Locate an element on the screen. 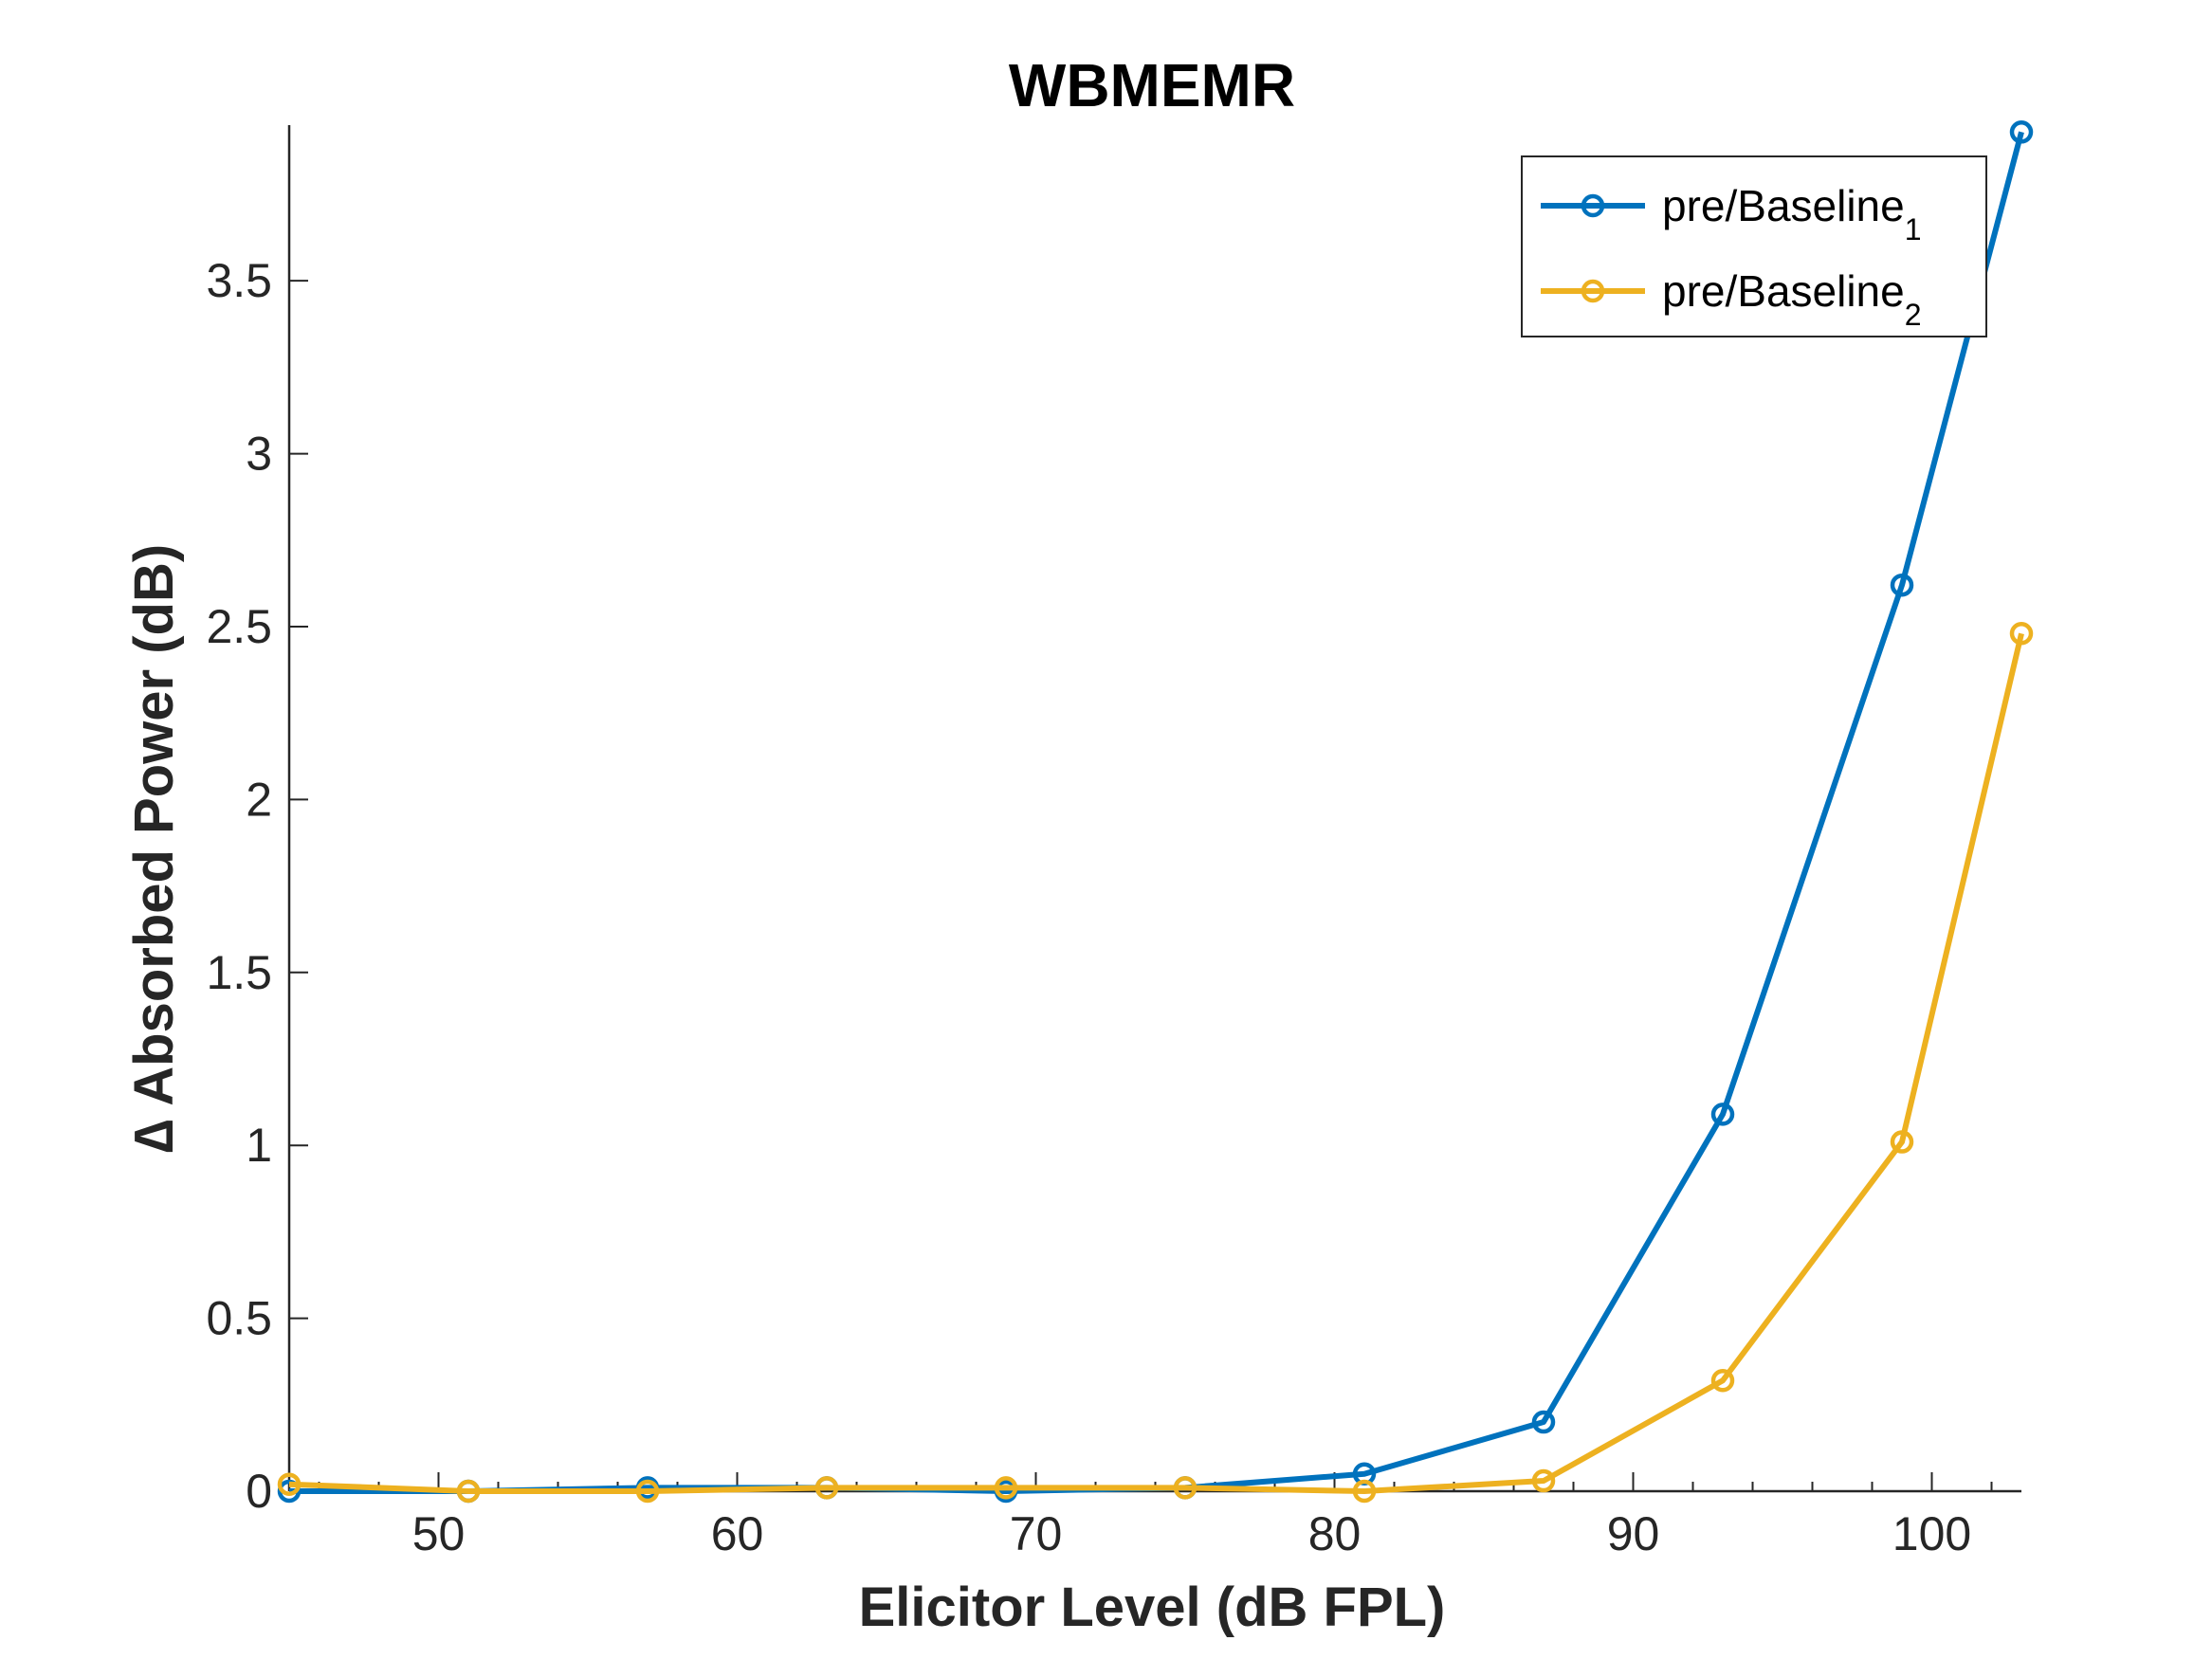 The width and height of the screenshot is (2212, 1659). x-tick-label: 70 is located at coordinates (1036, 1533).